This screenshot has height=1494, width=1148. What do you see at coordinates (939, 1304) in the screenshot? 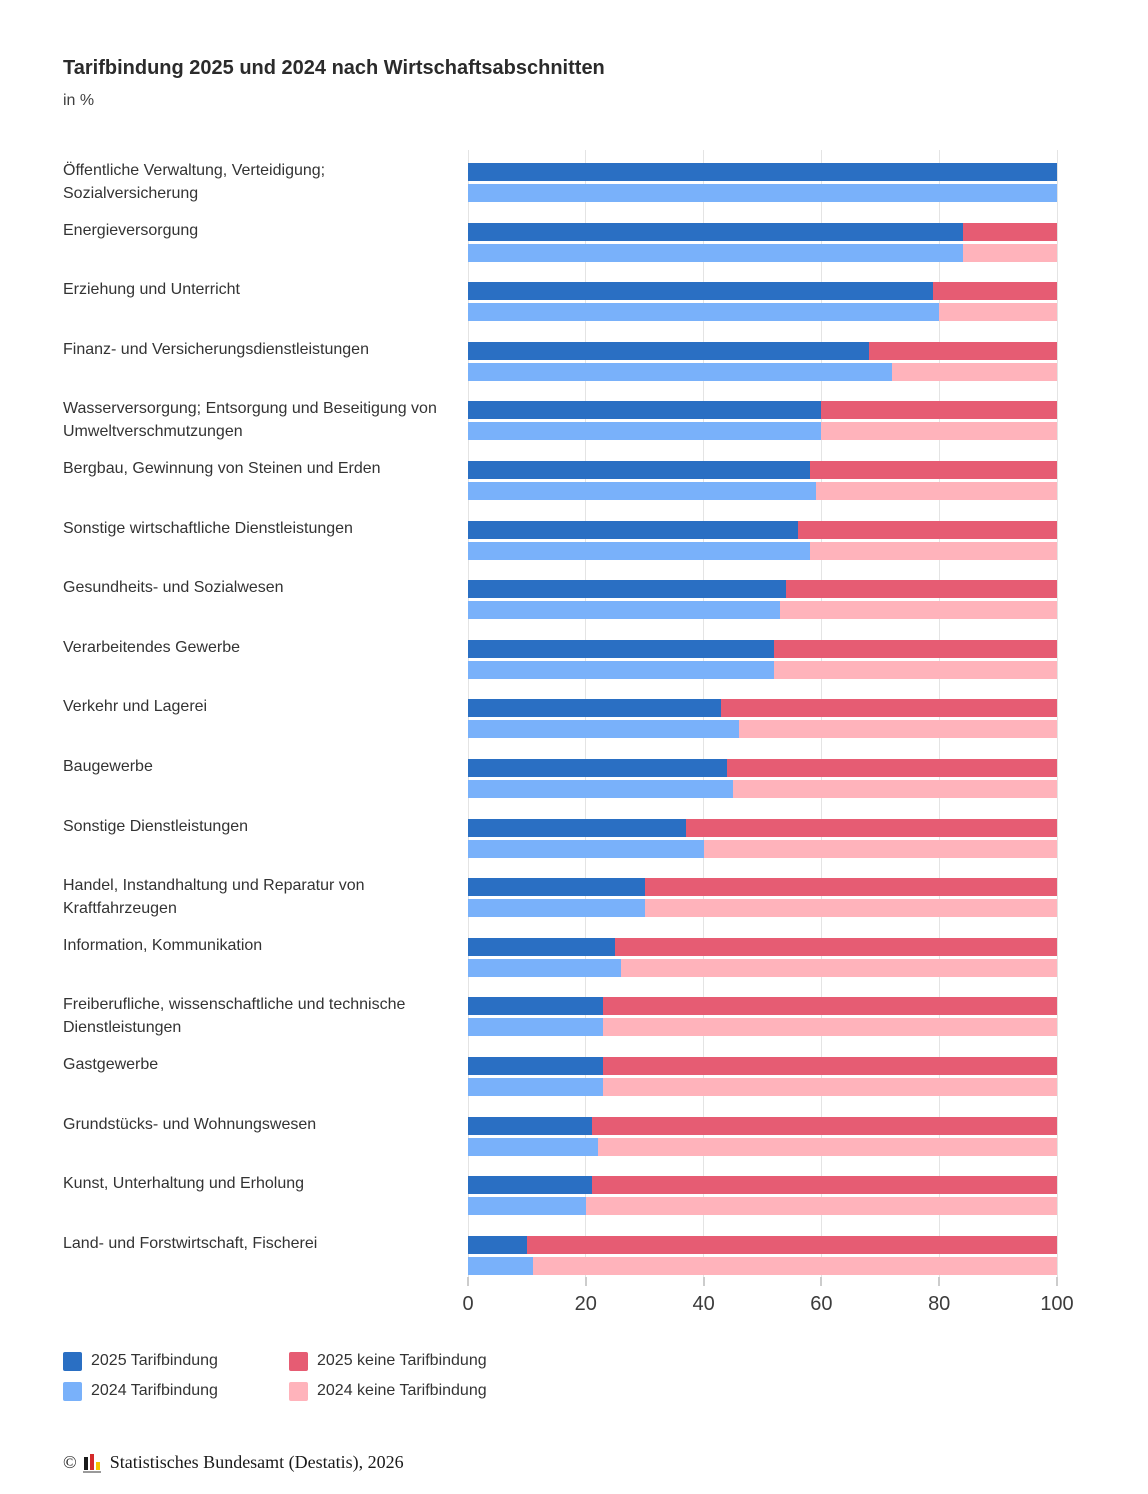
I see `x-tick-label: 80` at bounding box center [939, 1304].